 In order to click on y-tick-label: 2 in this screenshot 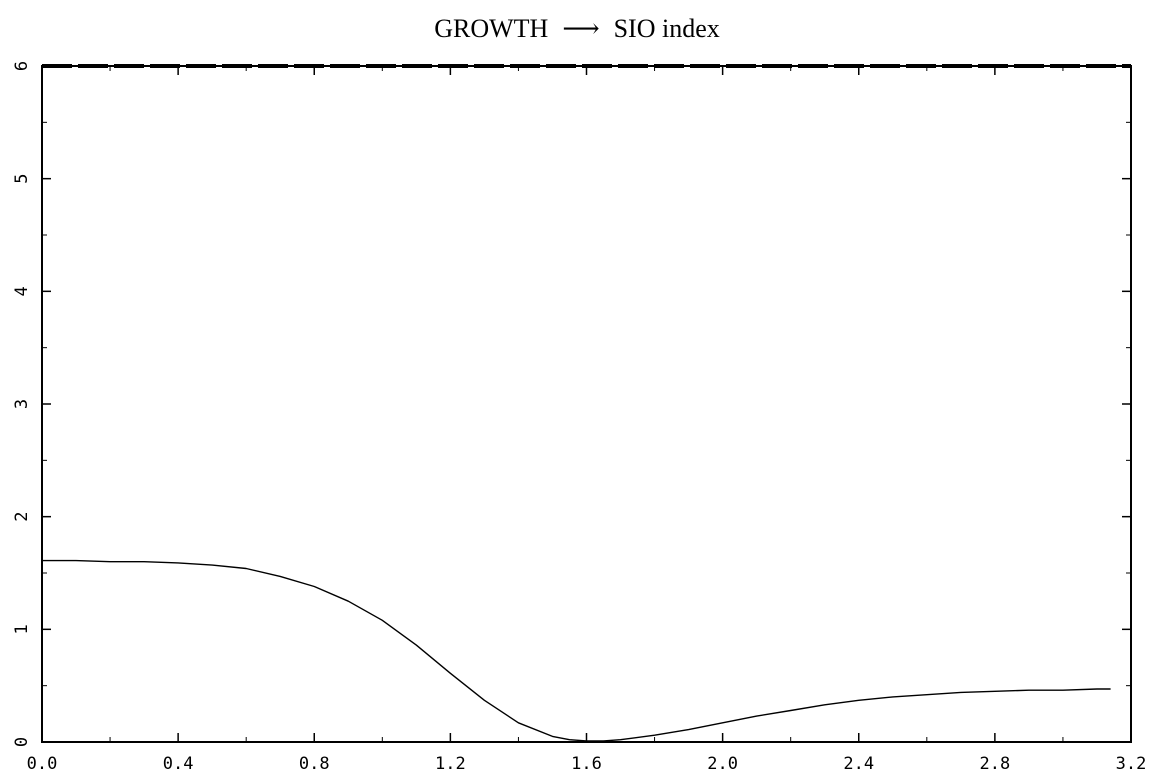, I will do `click(22, 517)`.